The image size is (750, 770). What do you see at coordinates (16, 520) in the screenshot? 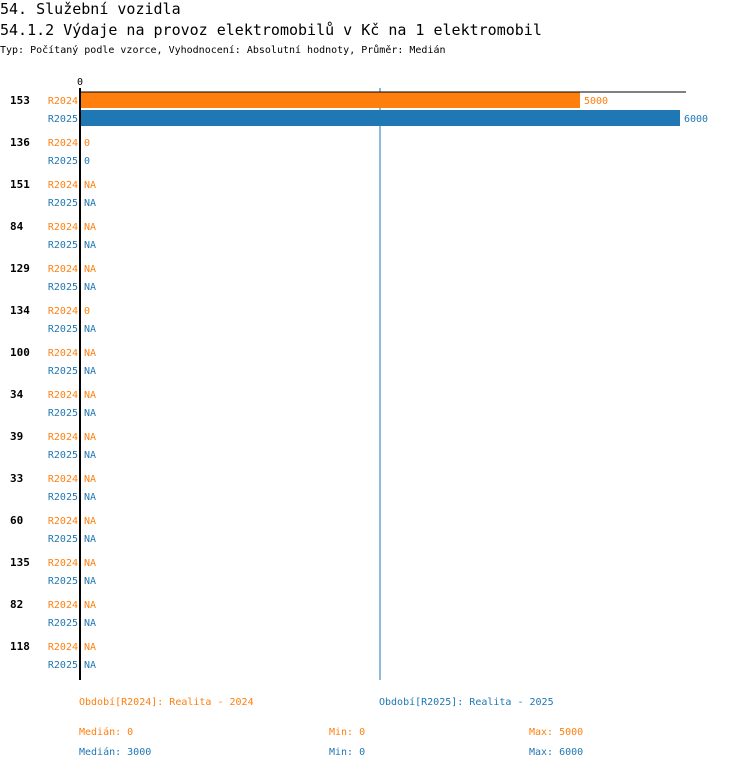
I see `category-label: 60` at bounding box center [16, 520].